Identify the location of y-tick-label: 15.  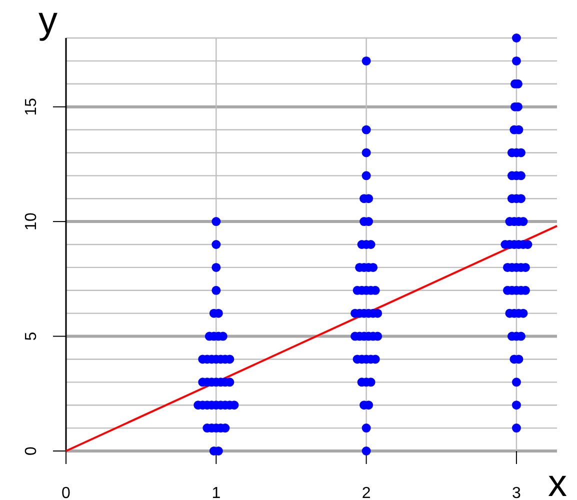
(31, 107).